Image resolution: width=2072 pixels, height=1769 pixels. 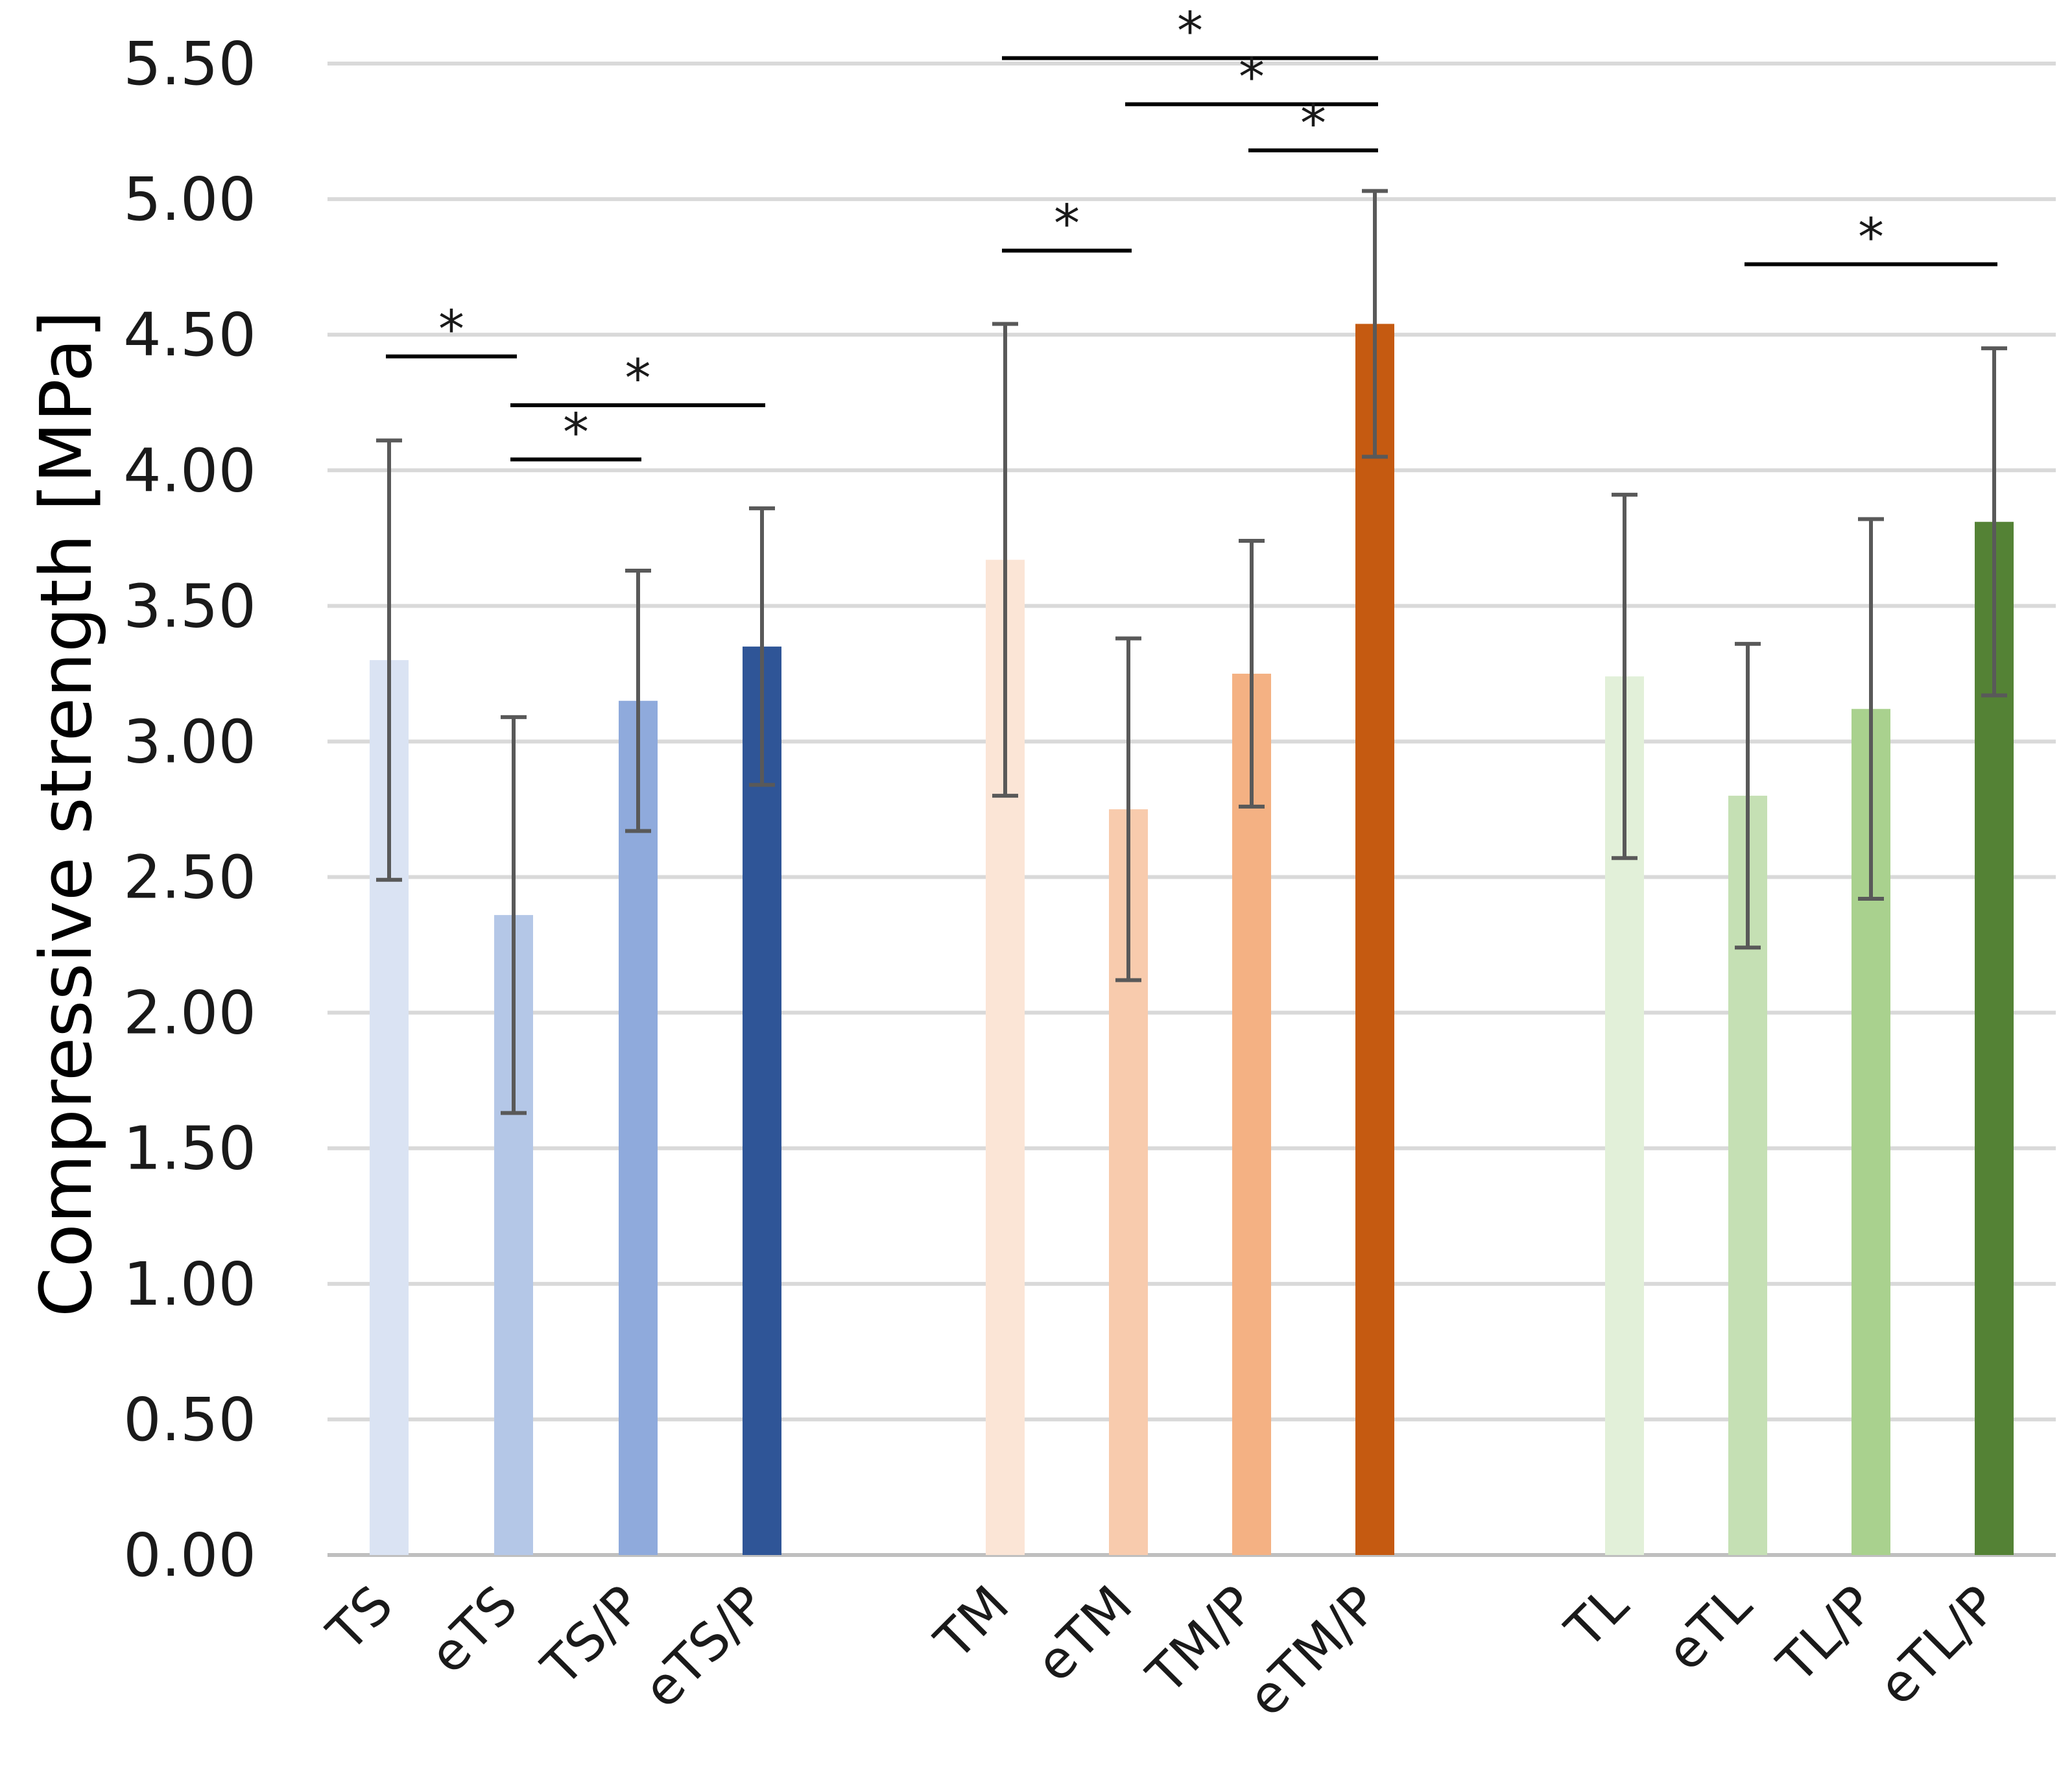 What do you see at coordinates (189, 1148) in the screenshot?
I see `y-tick-label: 1.50` at bounding box center [189, 1148].